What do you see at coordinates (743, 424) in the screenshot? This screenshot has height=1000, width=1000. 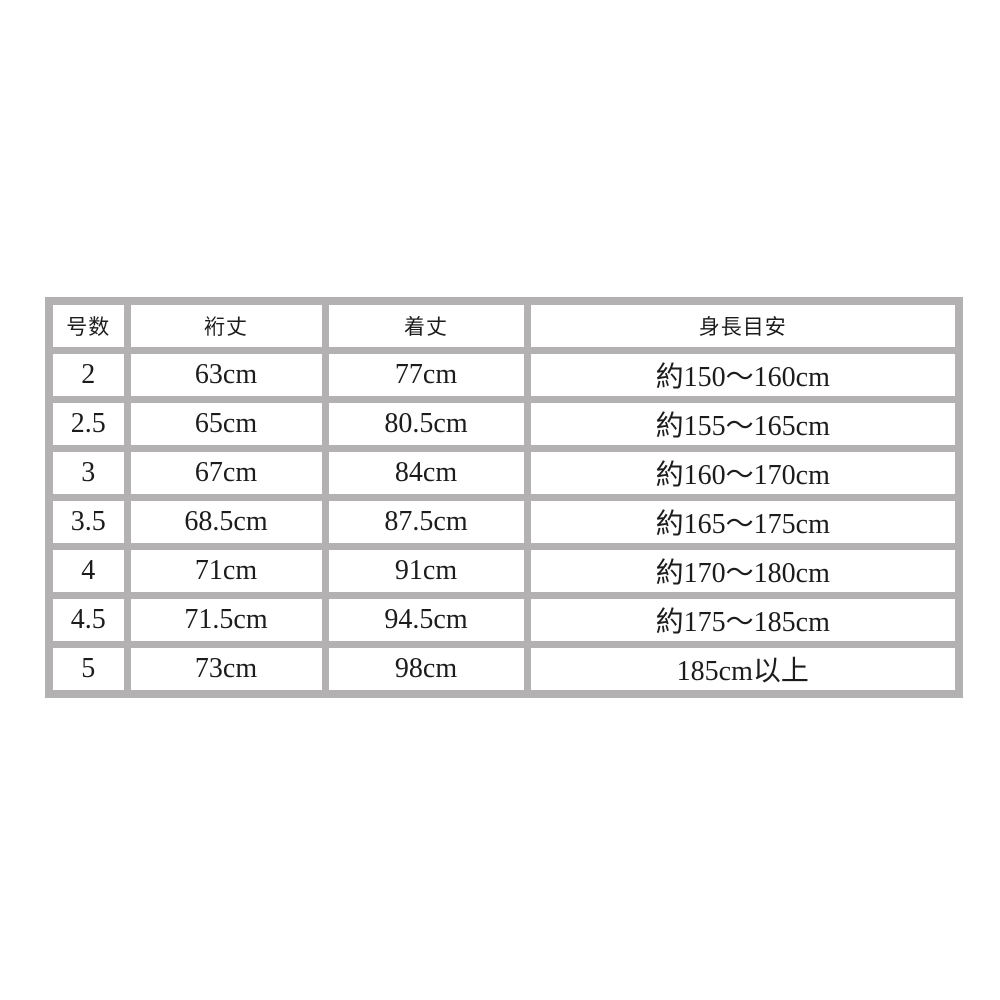 I see `cell-height-guide: 約155〜165cm` at bounding box center [743, 424].